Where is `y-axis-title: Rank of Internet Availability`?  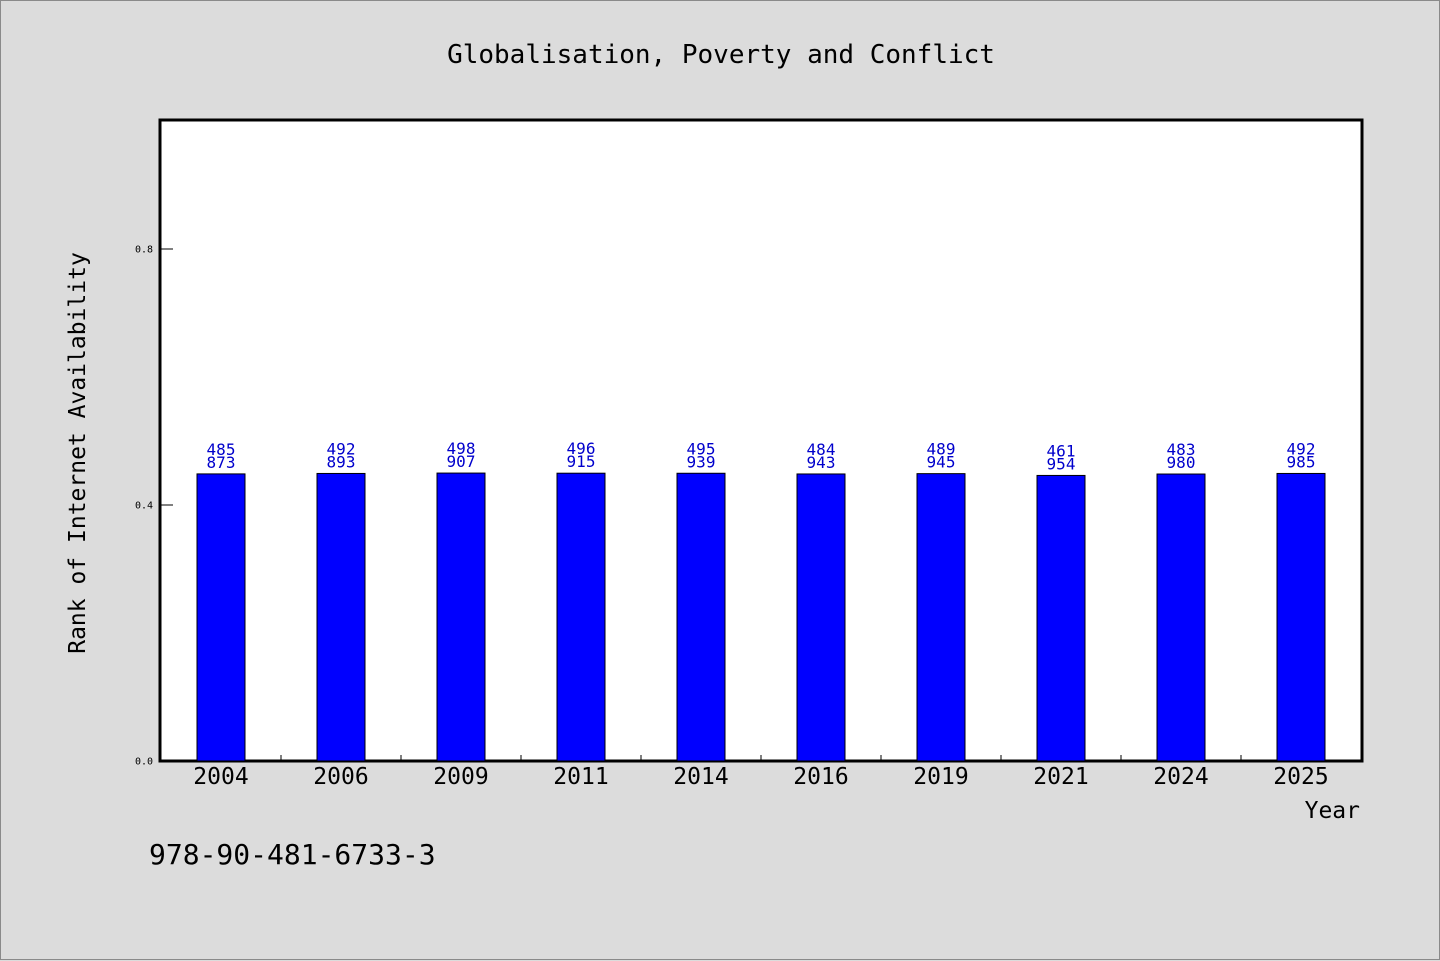
y-axis-title: Rank of Internet Availability is located at coordinates (78, 453).